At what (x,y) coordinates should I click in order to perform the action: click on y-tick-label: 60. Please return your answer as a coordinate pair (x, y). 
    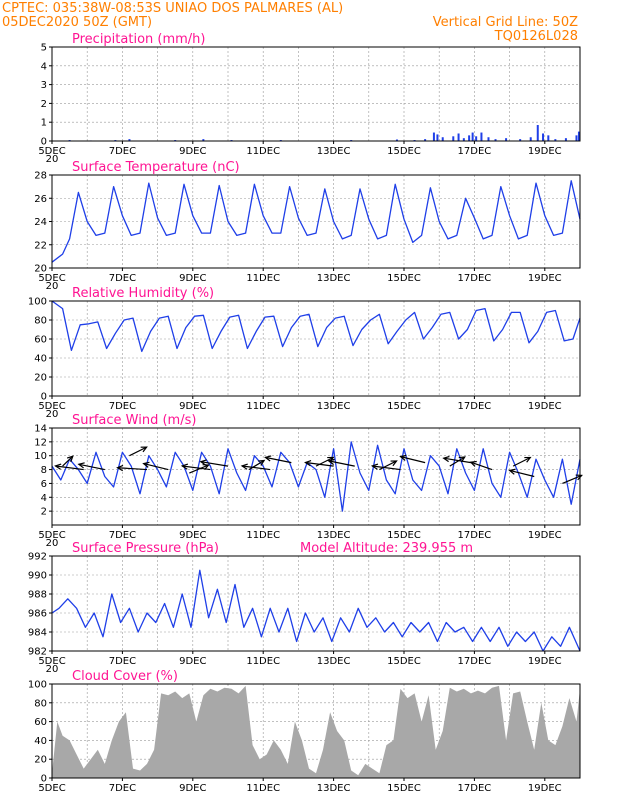
    Looking at the image, I should click on (40, 340).